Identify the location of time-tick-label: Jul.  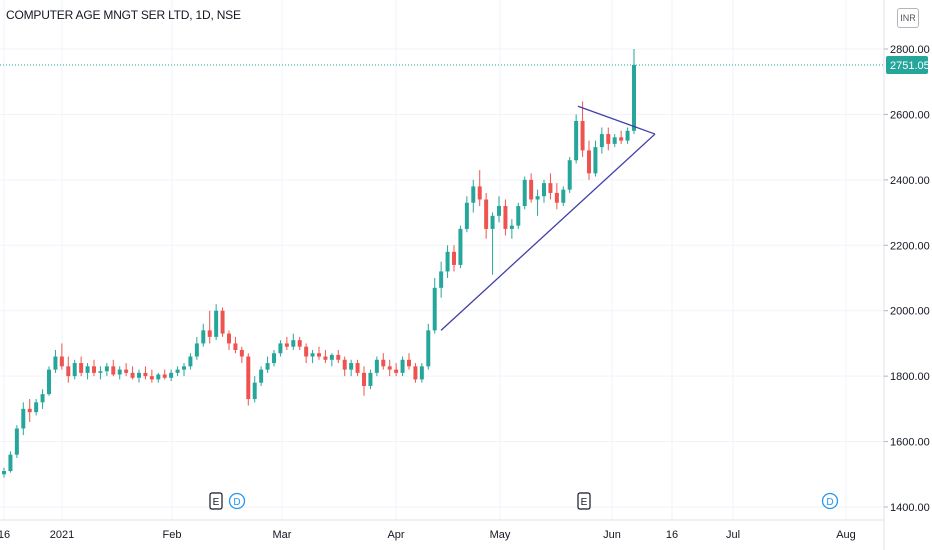
(733, 535).